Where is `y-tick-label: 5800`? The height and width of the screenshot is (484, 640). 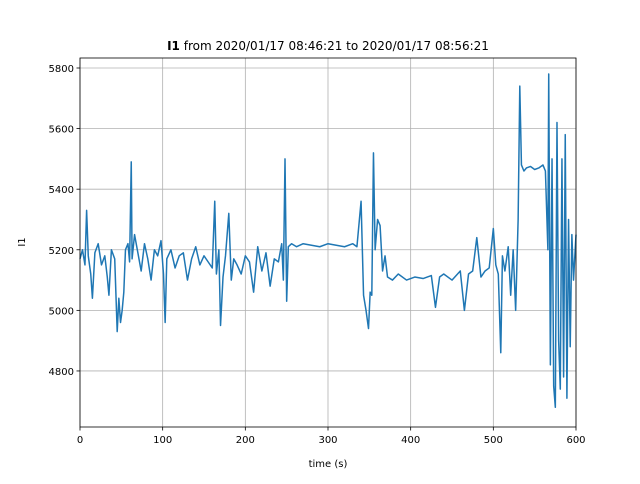
y-tick-label: 5800 is located at coordinates (61, 69).